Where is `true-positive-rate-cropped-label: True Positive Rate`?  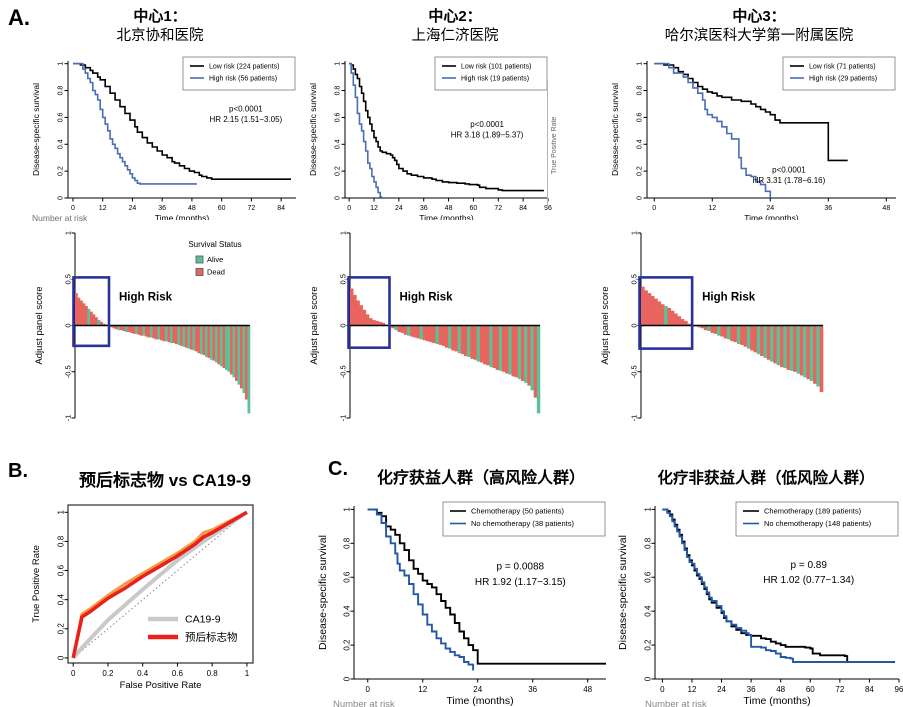 true-positive-rate-cropped-label: True Positive Rate is located at coordinates (554, 145).